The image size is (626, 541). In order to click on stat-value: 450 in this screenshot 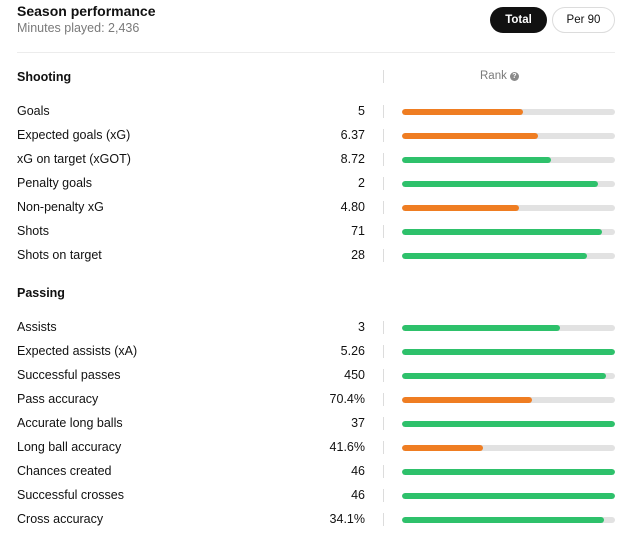, I will do `click(354, 375)`.